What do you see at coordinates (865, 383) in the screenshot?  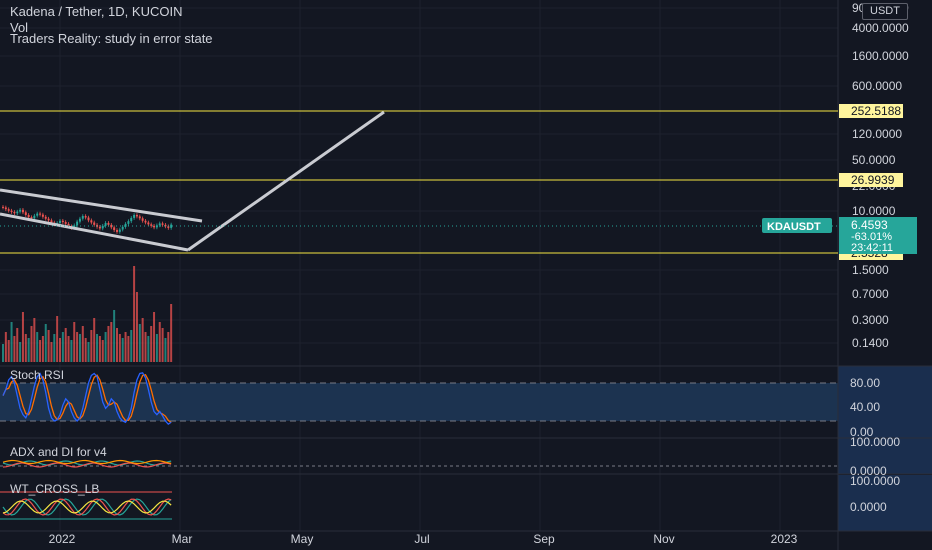 I see `stoch-axis-80: 80.00` at bounding box center [865, 383].